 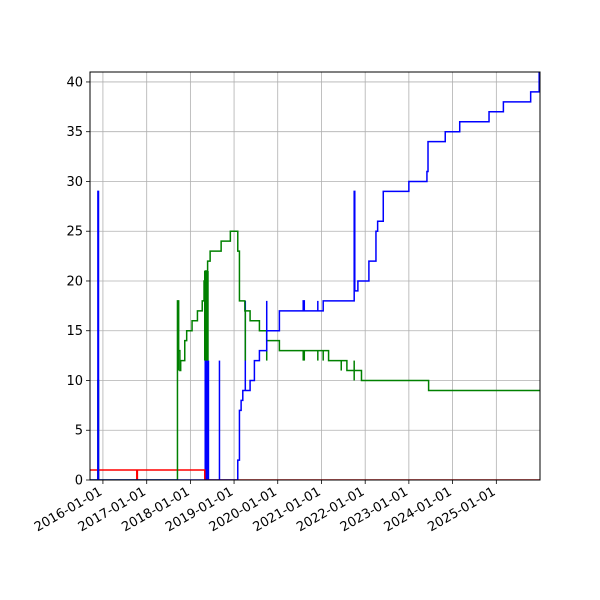 What do you see at coordinates (79, 481) in the screenshot?
I see `y-tick-label: 0` at bounding box center [79, 481].